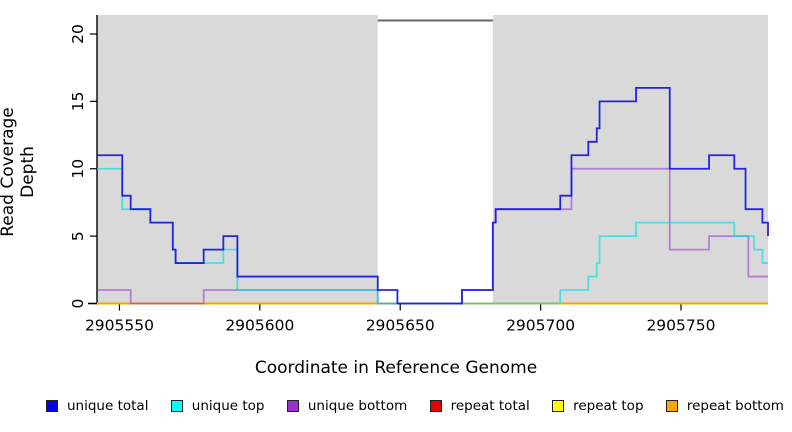  I want to click on x-tick-label: 2905550, so click(119, 326).